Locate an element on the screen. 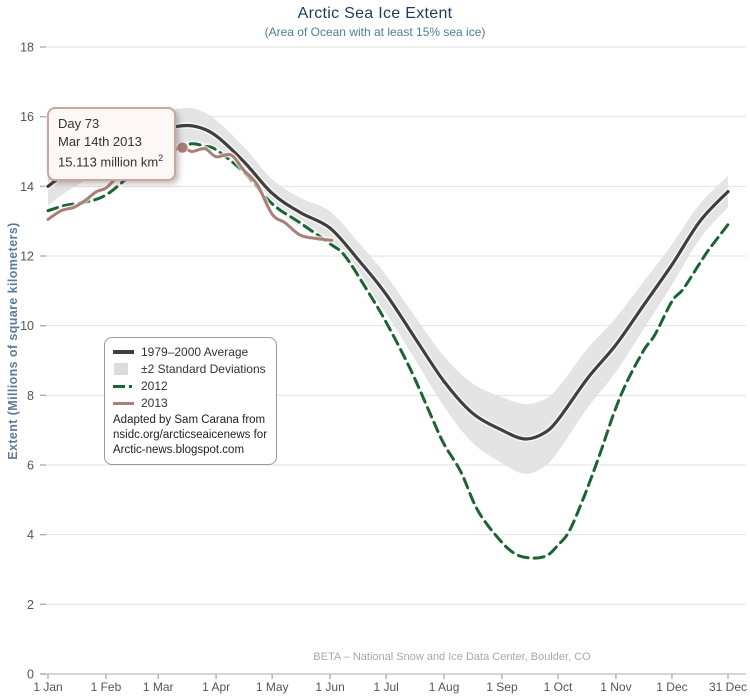 The image size is (750, 700). x-tick-label-10: 1 Nov is located at coordinates (615, 687).